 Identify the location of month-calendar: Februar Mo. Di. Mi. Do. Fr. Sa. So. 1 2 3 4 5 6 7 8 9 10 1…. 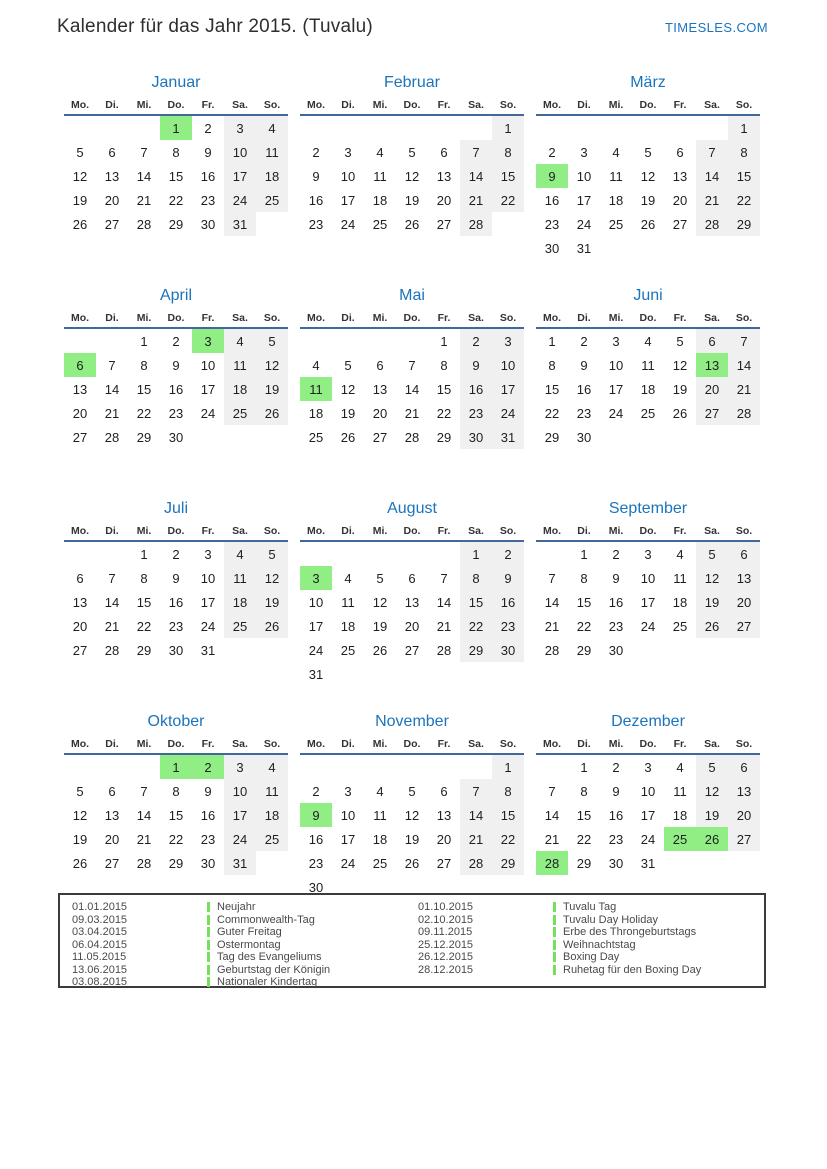
(412, 166).